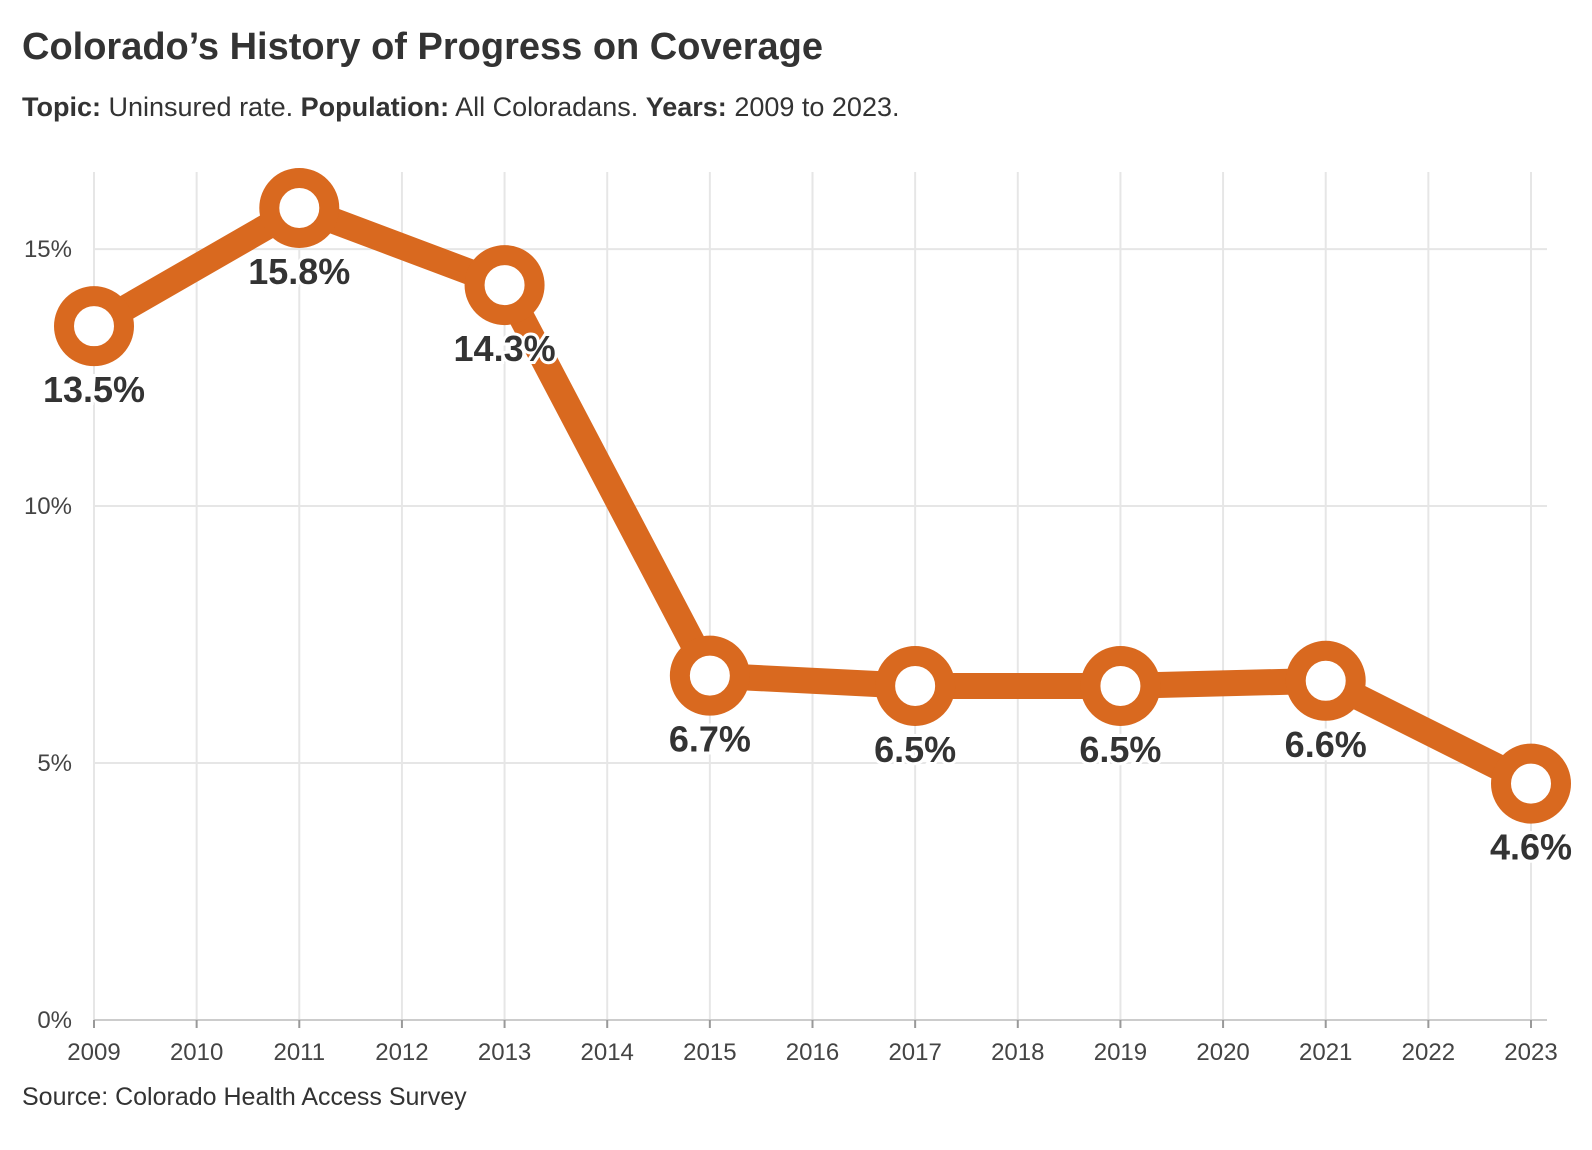 The height and width of the screenshot is (1150, 1592). I want to click on data-label: 6.7%, so click(710, 739).